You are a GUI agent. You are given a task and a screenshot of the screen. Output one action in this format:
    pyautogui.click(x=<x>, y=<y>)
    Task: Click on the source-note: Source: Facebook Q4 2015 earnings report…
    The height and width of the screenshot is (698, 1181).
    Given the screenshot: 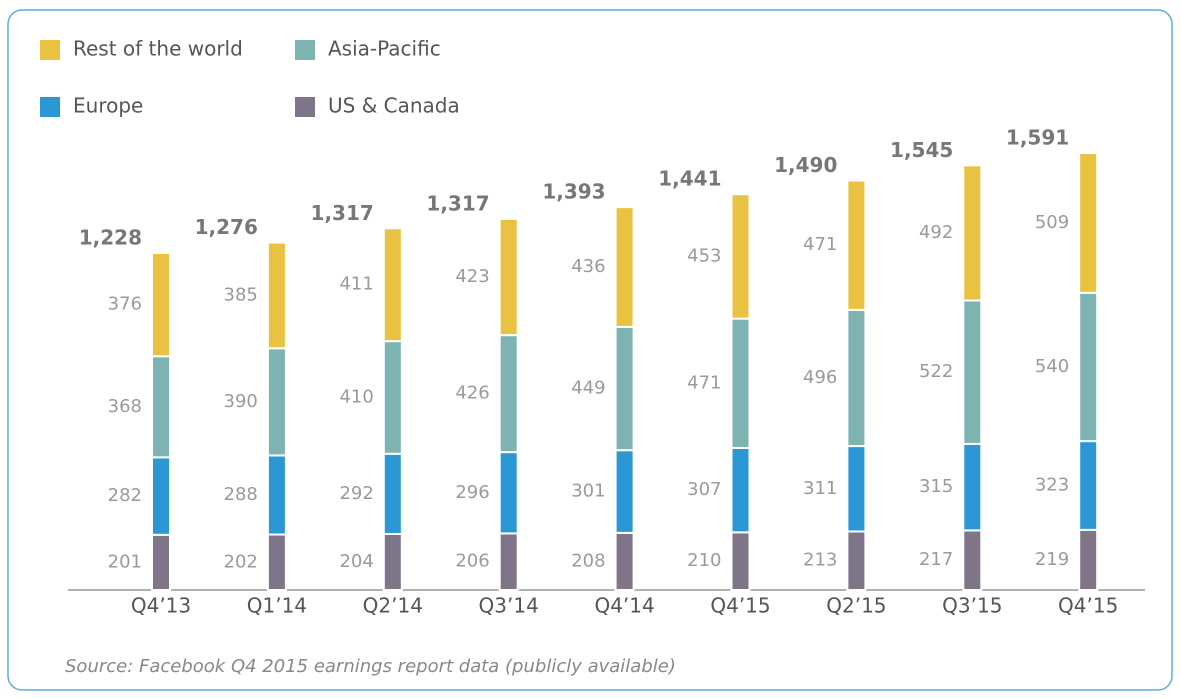 What is the action you would take?
    pyautogui.click(x=370, y=666)
    